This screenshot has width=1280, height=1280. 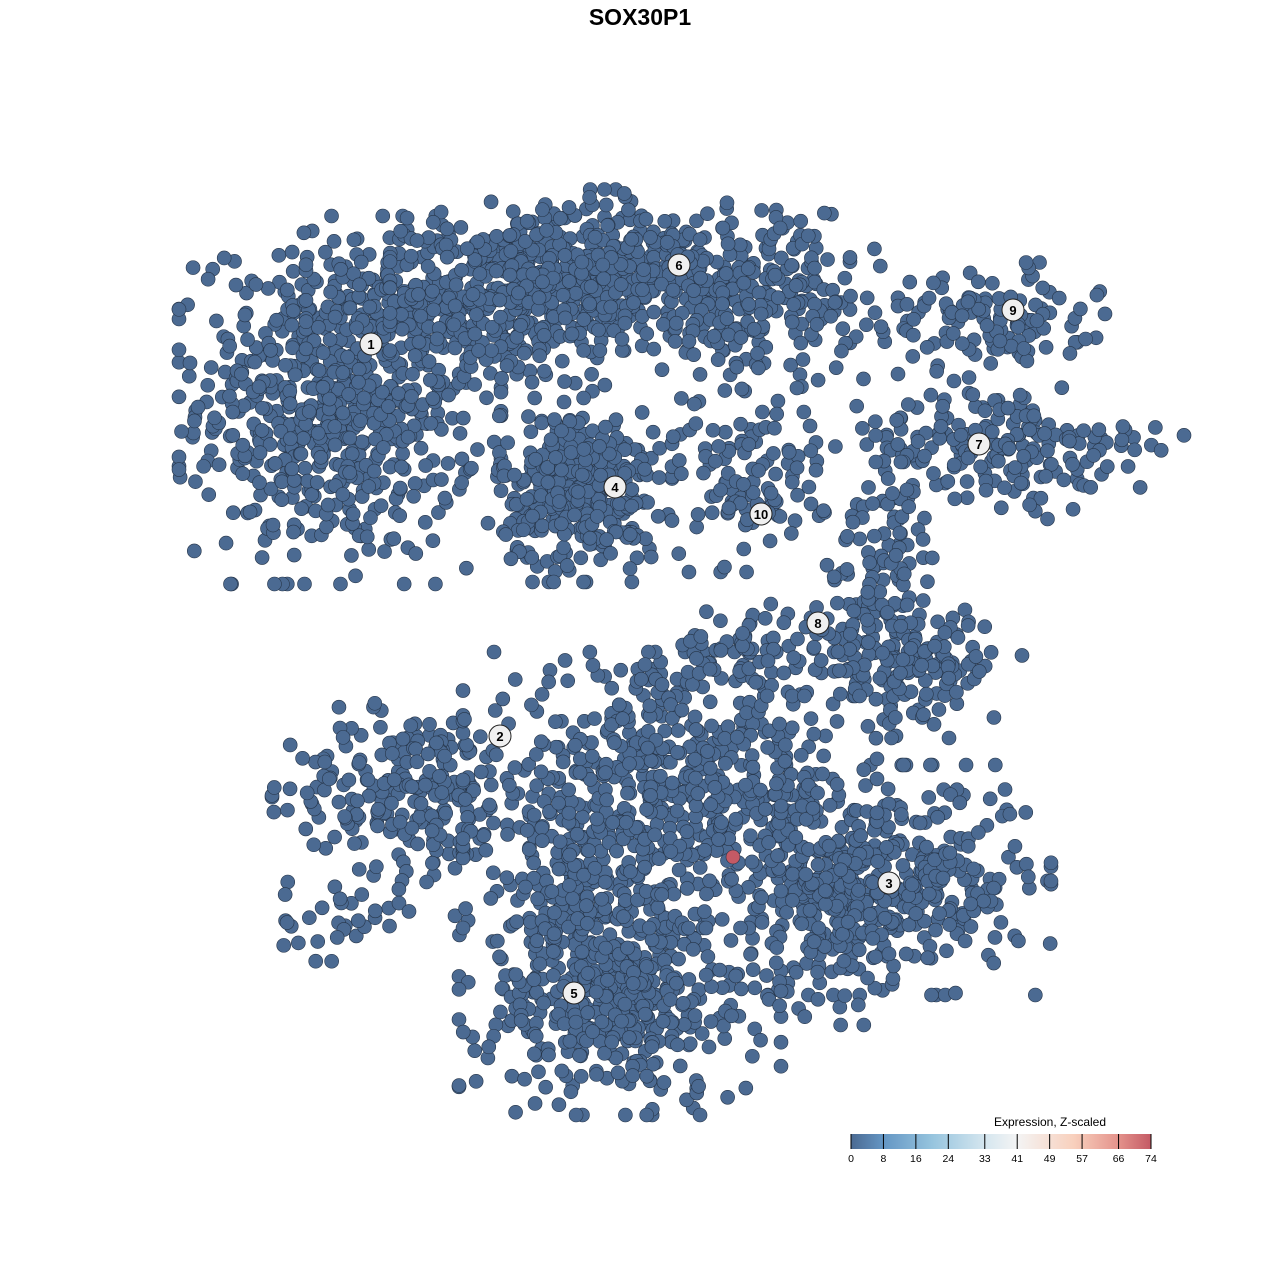 I want to click on svg-text: 3, so click(x=888, y=883).